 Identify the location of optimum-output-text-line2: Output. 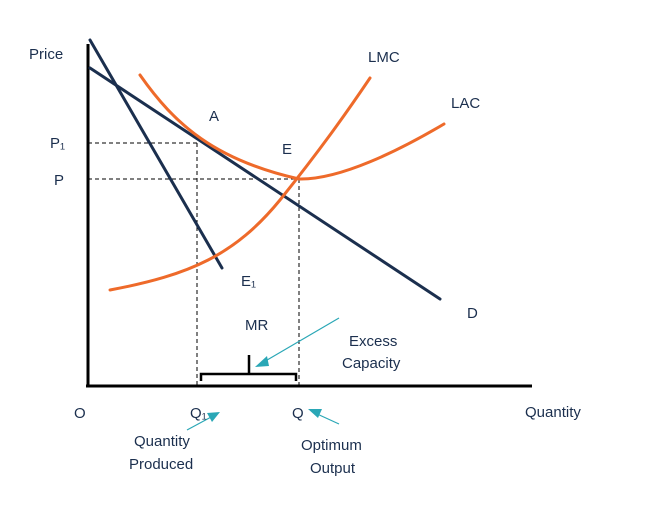
(333, 468).